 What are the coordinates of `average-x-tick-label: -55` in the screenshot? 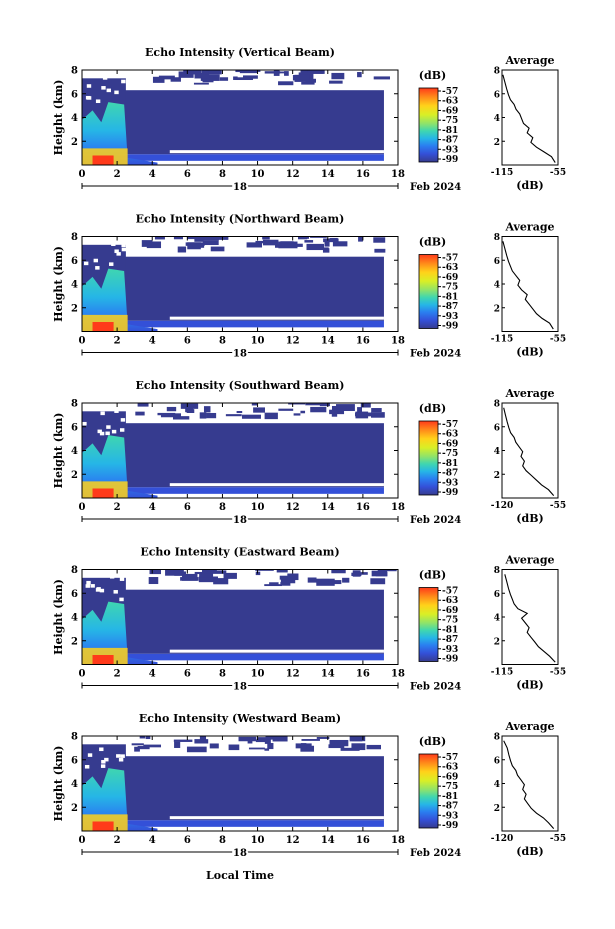 It's located at (558, 173).